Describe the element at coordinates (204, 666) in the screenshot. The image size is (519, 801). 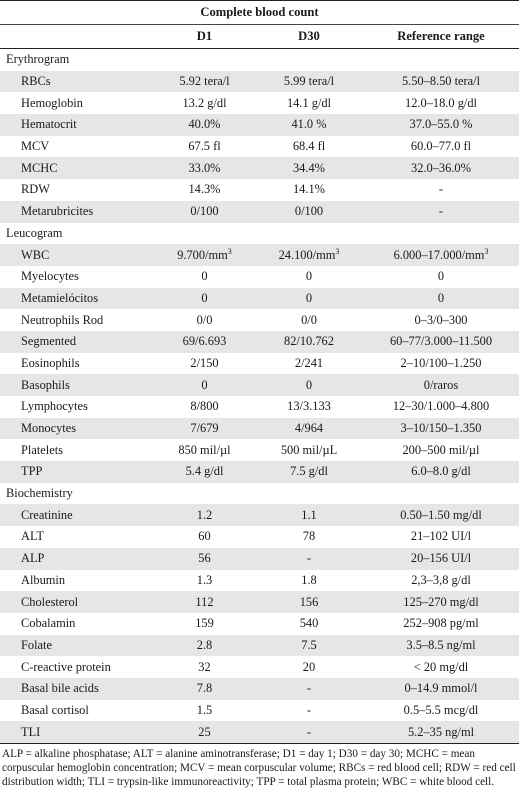
I see `row-value-d1-text: 32` at that location.